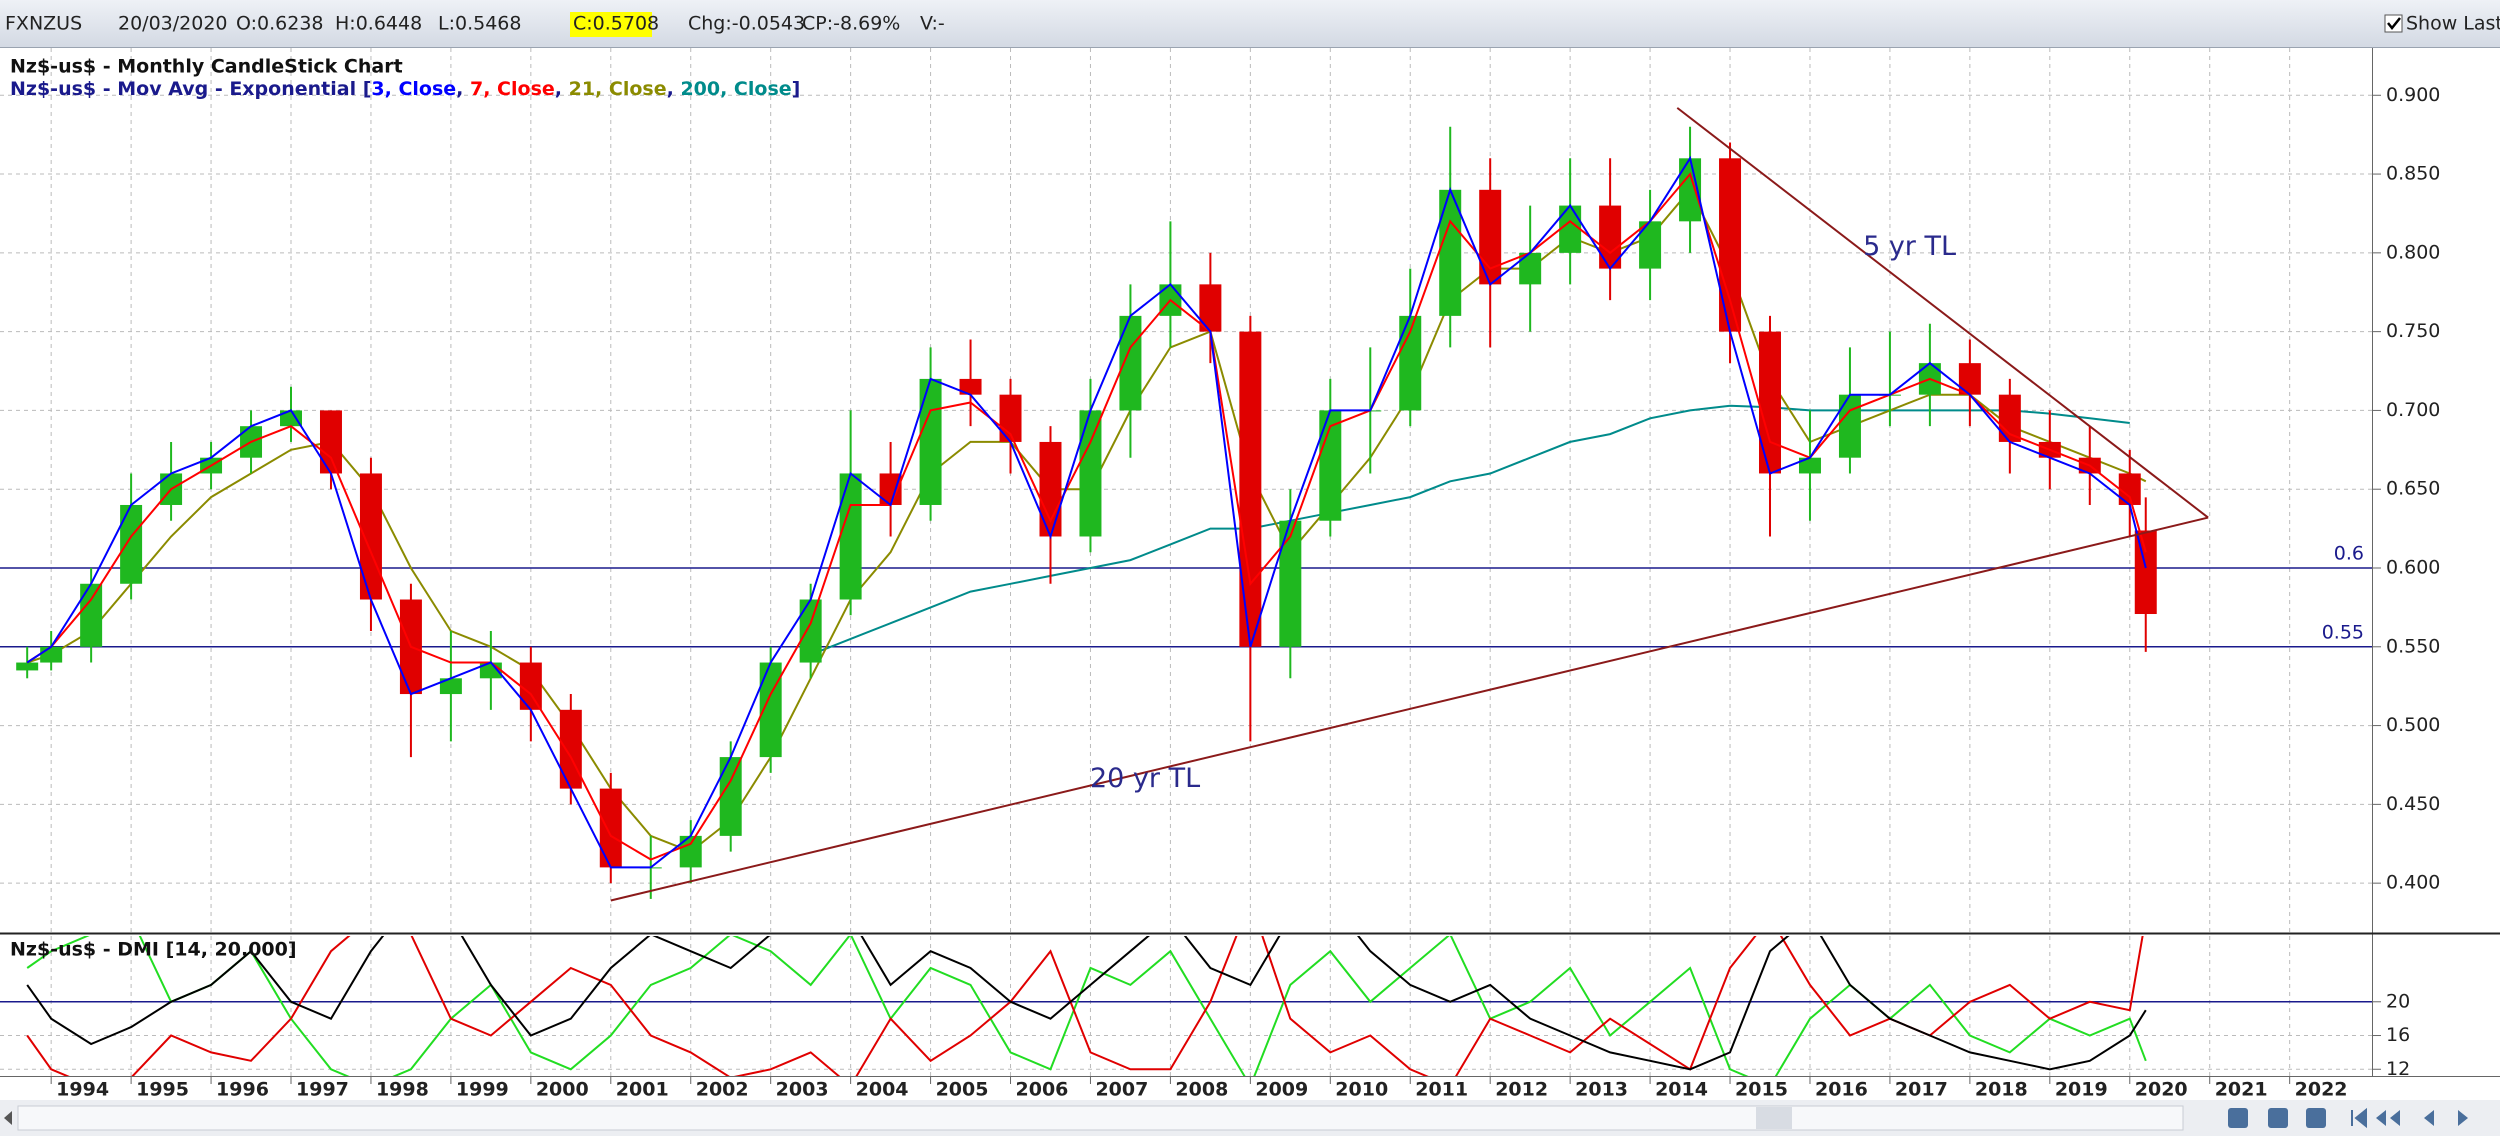  Describe the element at coordinates (2413, 489) in the screenshot. I see `y-tick-label: 0.650` at that location.